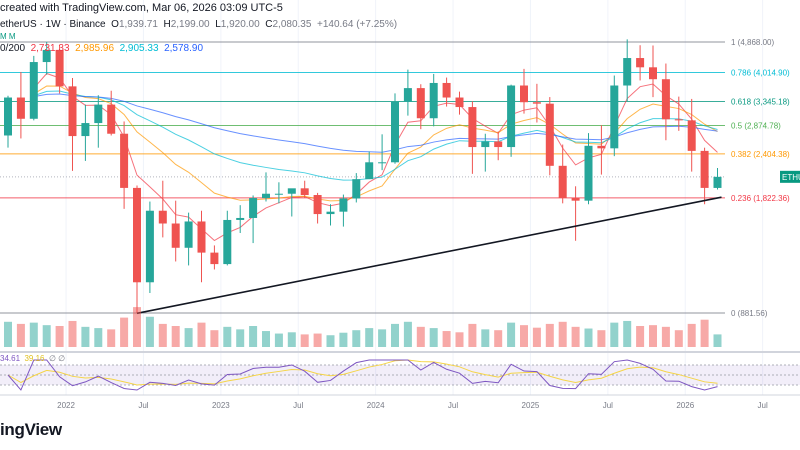 Image resolution: width=800 pixels, height=450 pixels. I want to click on fib-label: 0.618 (3,345.18), so click(760, 101).